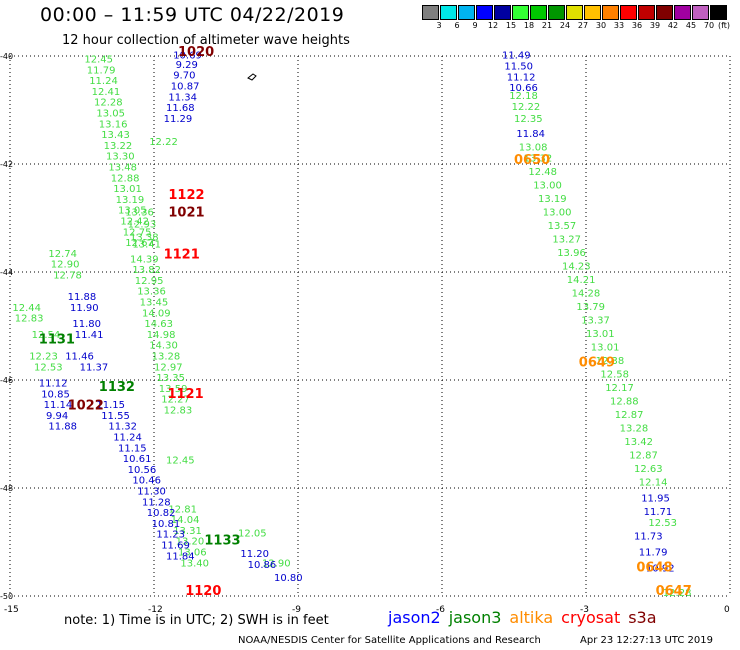  What do you see at coordinates (646, 640) in the screenshot?
I see `generated-timestamp: Apr 23 12:27:13 UTC 2019` at bounding box center [646, 640].